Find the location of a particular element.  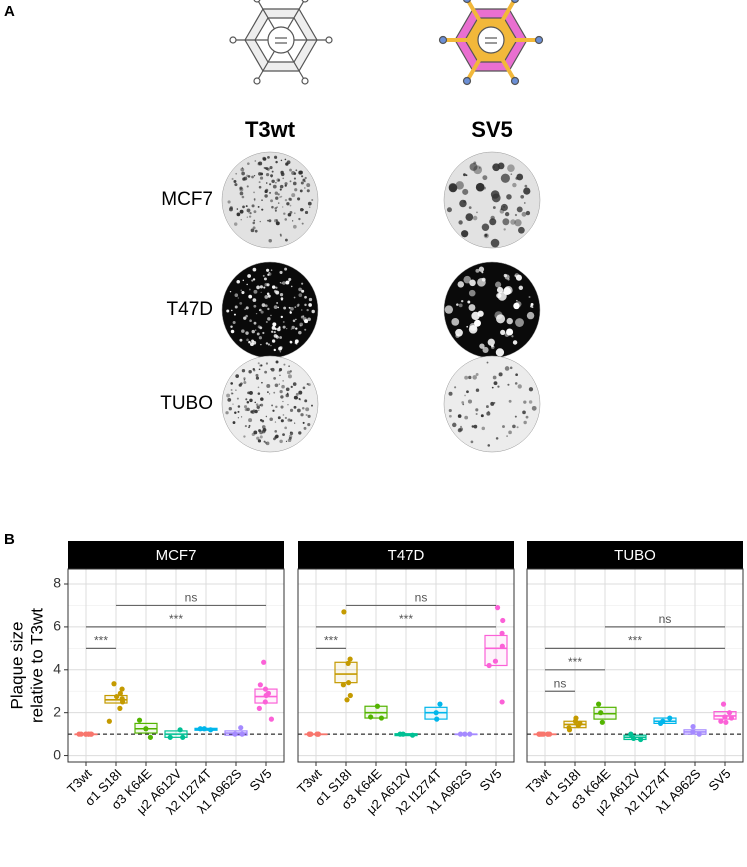

y-tick-label: 4 is located at coordinates (57, 668).